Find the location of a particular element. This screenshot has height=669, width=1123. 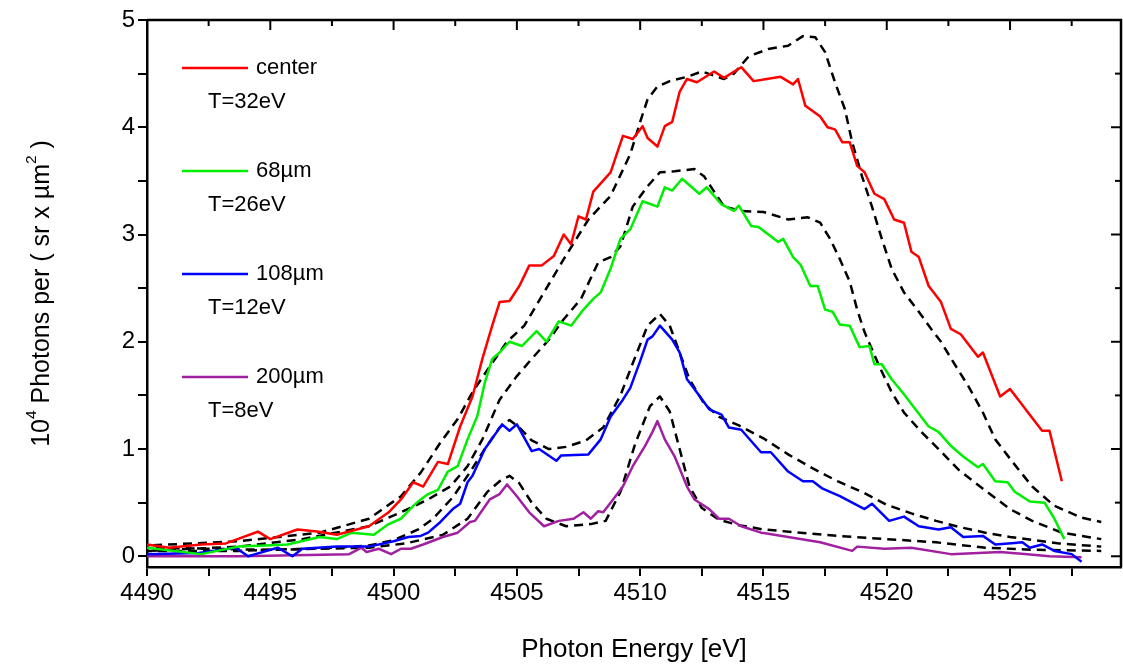

y-tick-label: 2 is located at coordinates (128, 340).